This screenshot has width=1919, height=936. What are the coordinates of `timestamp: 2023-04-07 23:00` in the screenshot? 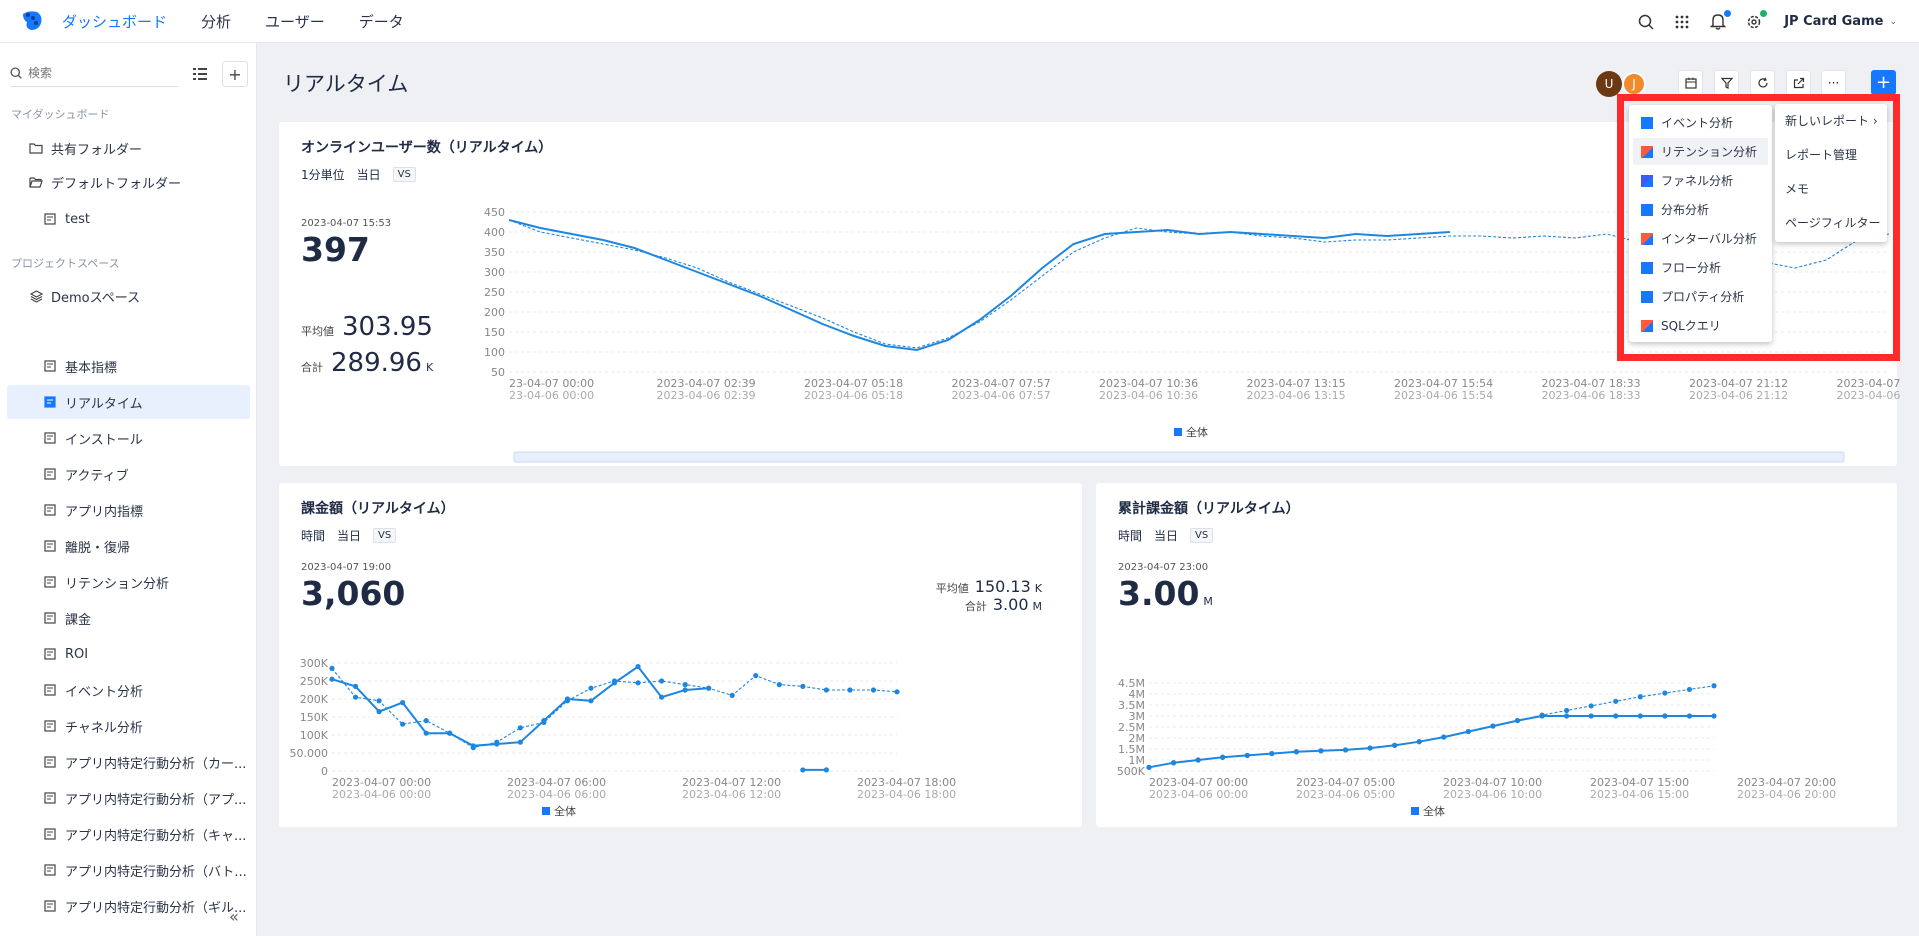 It's located at (1163, 567).